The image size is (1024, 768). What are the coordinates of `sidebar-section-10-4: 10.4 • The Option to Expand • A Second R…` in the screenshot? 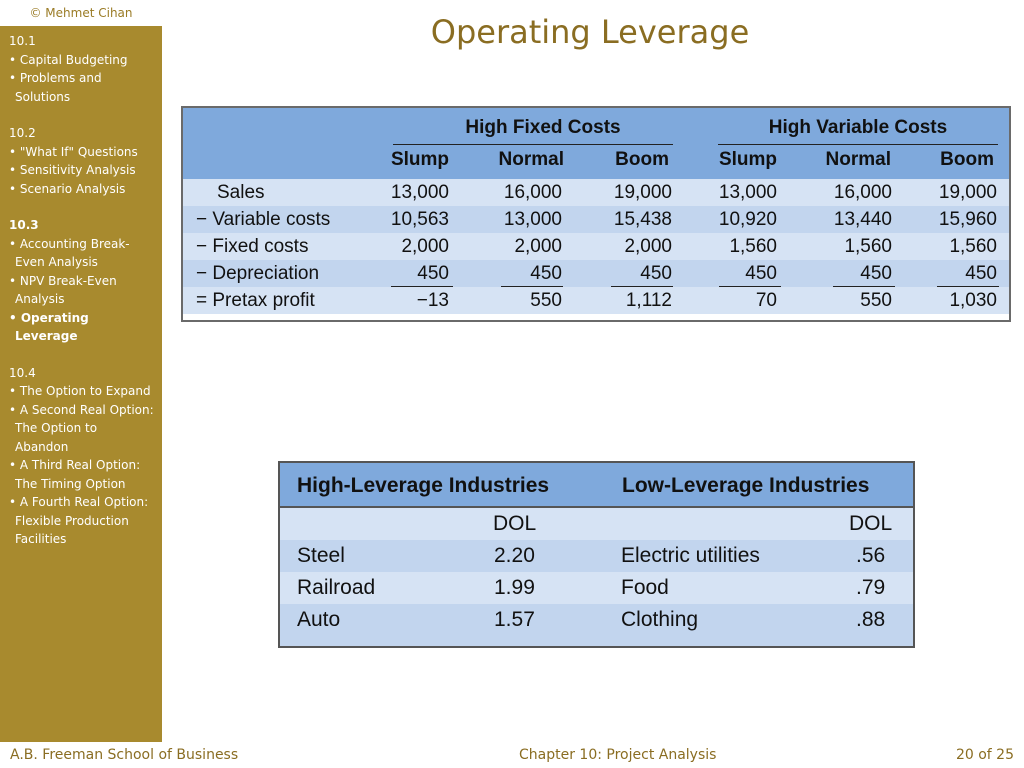 It's located at (81, 456).